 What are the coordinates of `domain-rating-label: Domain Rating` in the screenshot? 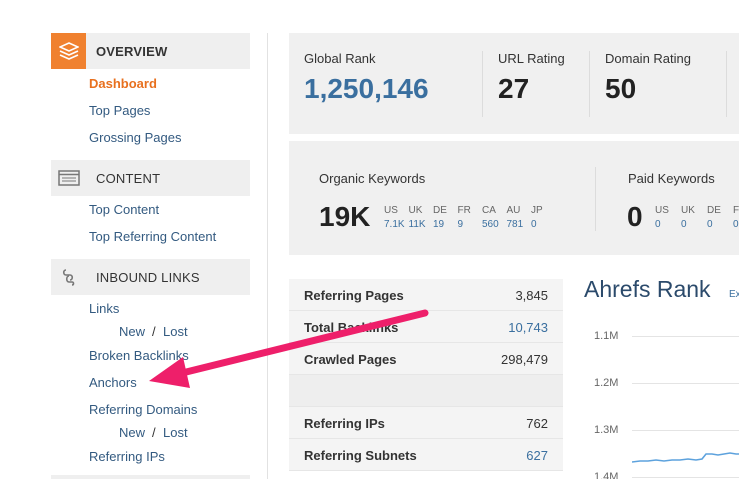 It's located at (648, 58).